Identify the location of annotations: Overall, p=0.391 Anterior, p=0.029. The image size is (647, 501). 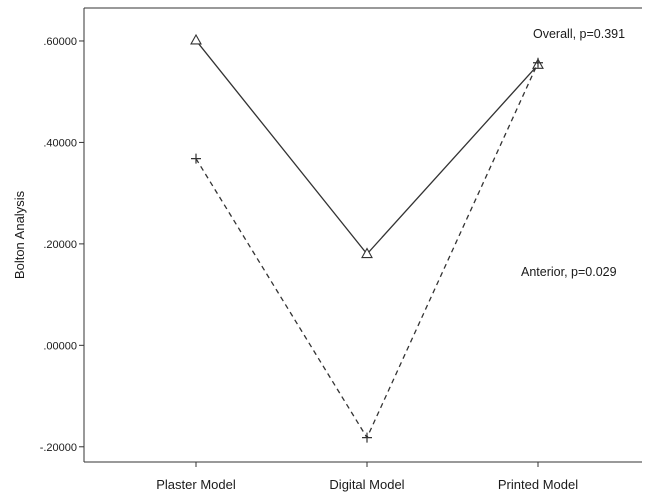
(573, 153).